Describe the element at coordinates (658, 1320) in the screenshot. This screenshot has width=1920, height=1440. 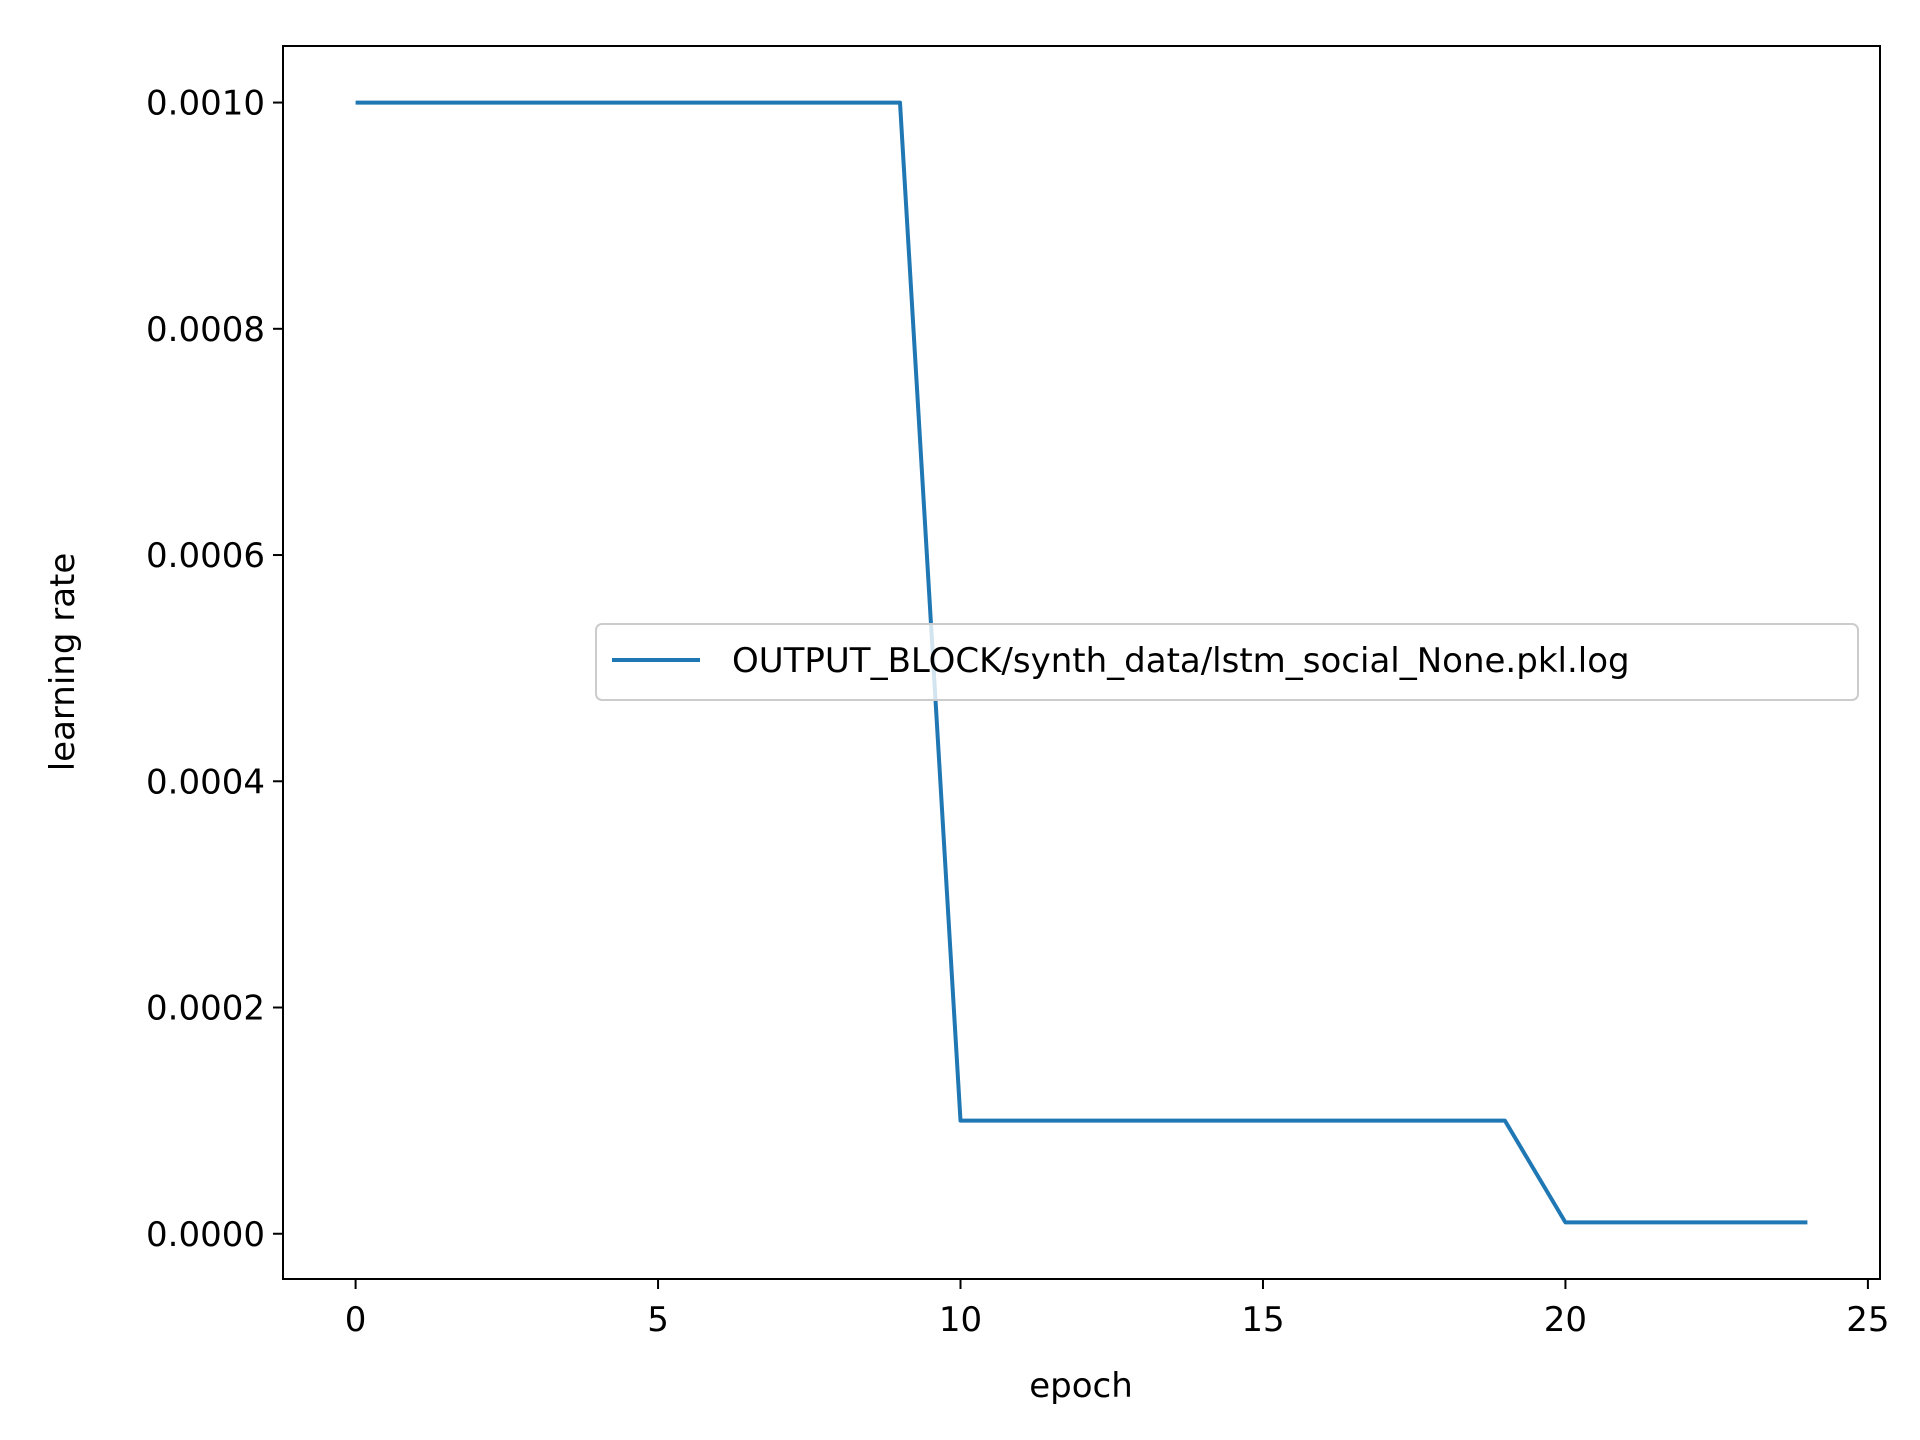
I see `x-tick-label: 5` at that location.